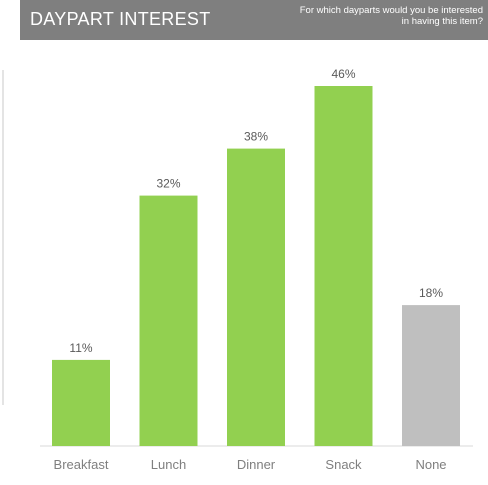  I want to click on category-label-lunch: Lunch, so click(168, 464).